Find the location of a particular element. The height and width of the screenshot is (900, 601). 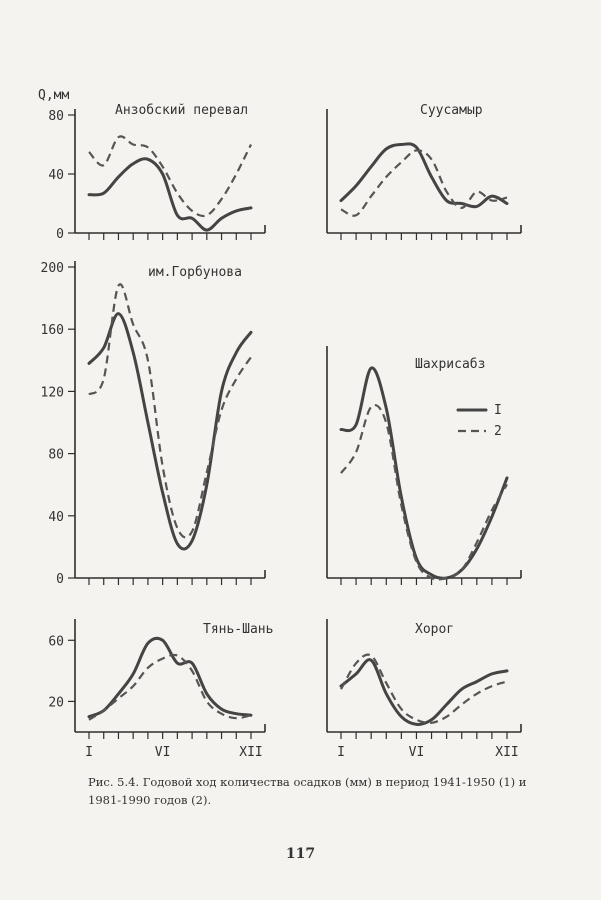

y-unit-label: Q,мм is located at coordinates (53, 95).